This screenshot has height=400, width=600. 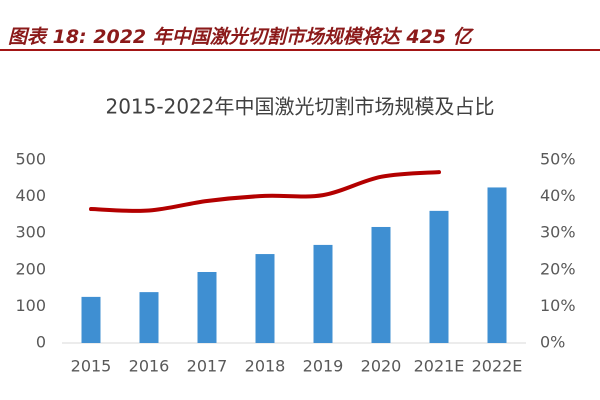 What do you see at coordinates (558, 268) in the screenshot?
I see `y2-tick-label: 20%` at bounding box center [558, 268].